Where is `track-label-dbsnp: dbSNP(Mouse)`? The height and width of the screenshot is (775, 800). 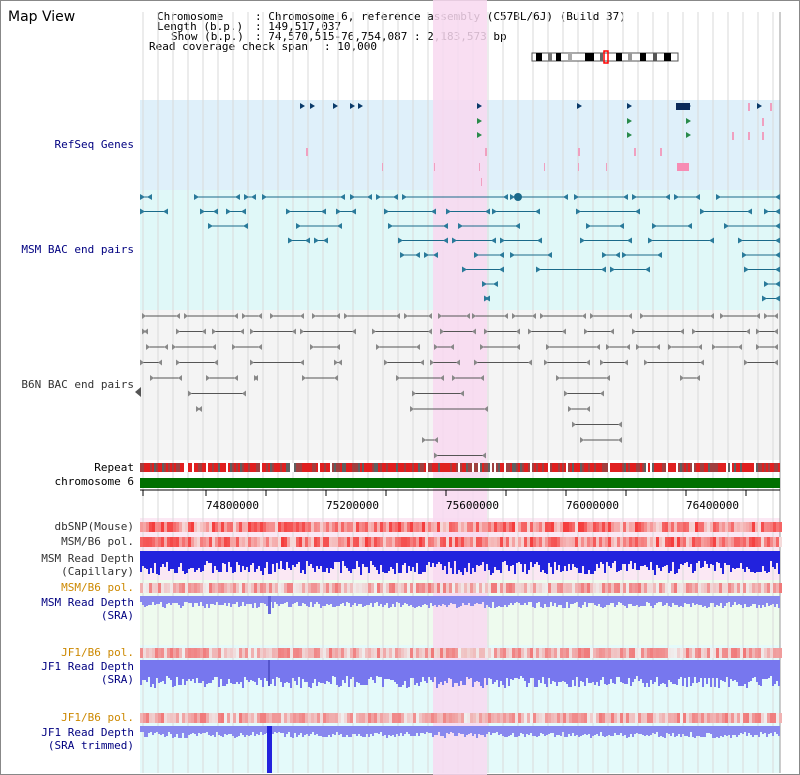
track-label-dbsnp: dbSNP(Mouse) is located at coordinates (94, 526).